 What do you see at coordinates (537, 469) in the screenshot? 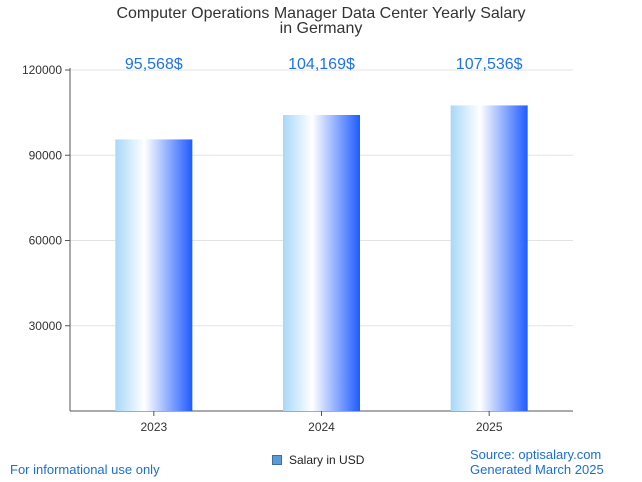
I see `footer-generated: Generated March 2025` at bounding box center [537, 469].